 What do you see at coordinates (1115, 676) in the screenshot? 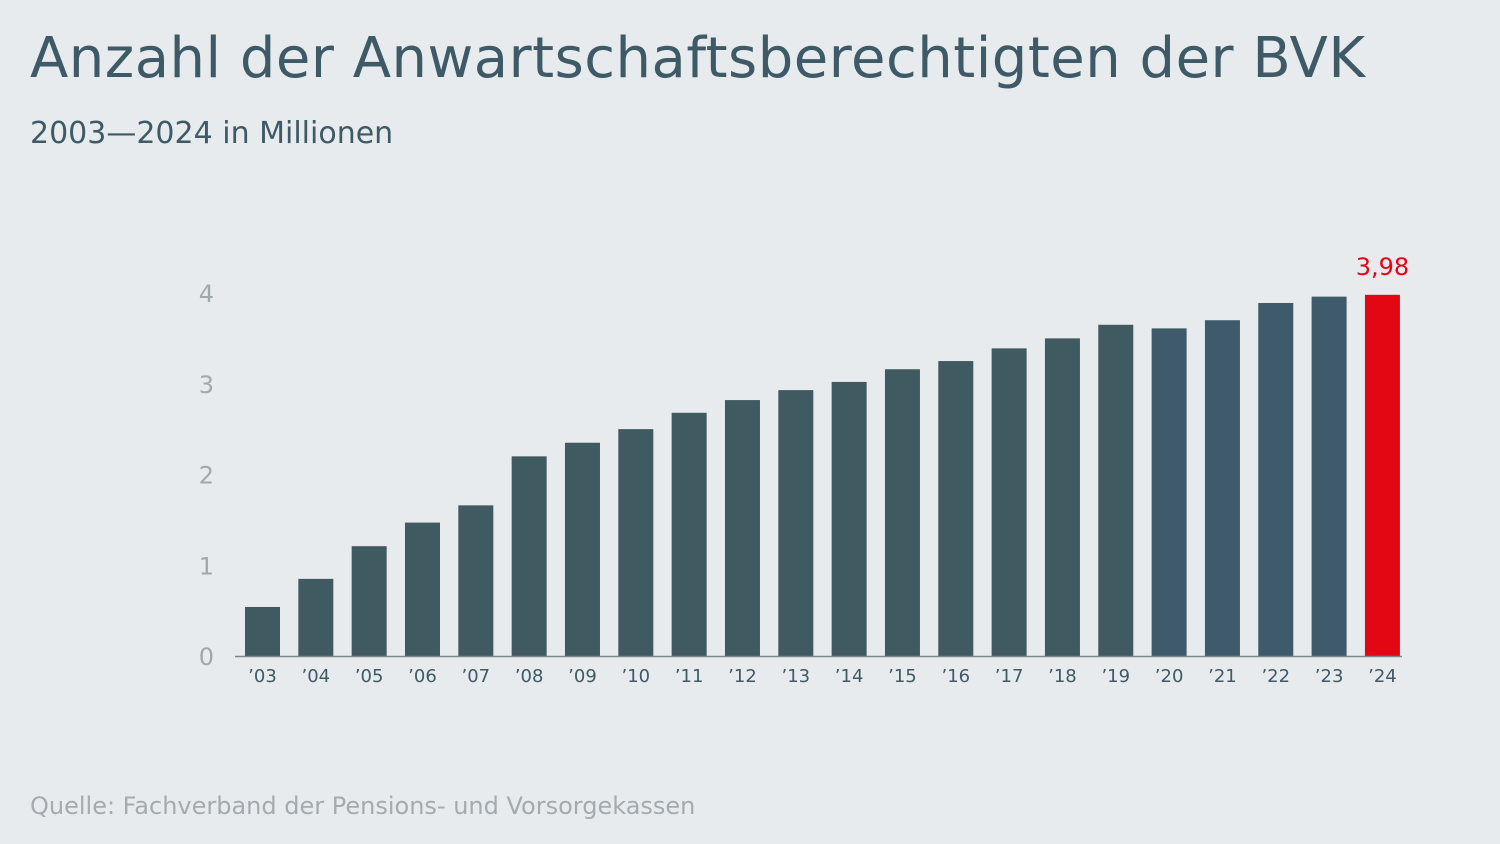
I see `x-tick-label: ’19` at bounding box center [1115, 676].